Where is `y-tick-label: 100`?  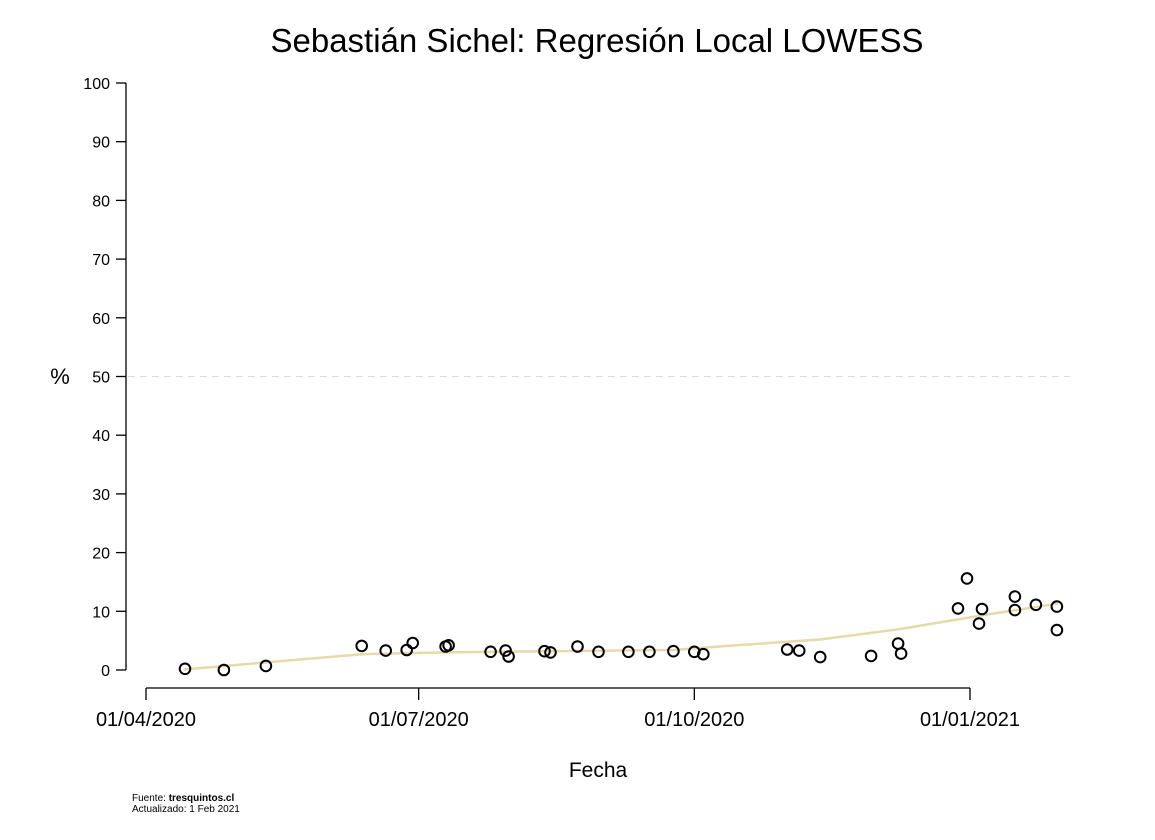 y-tick-label: 100 is located at coordinates (96, 84).